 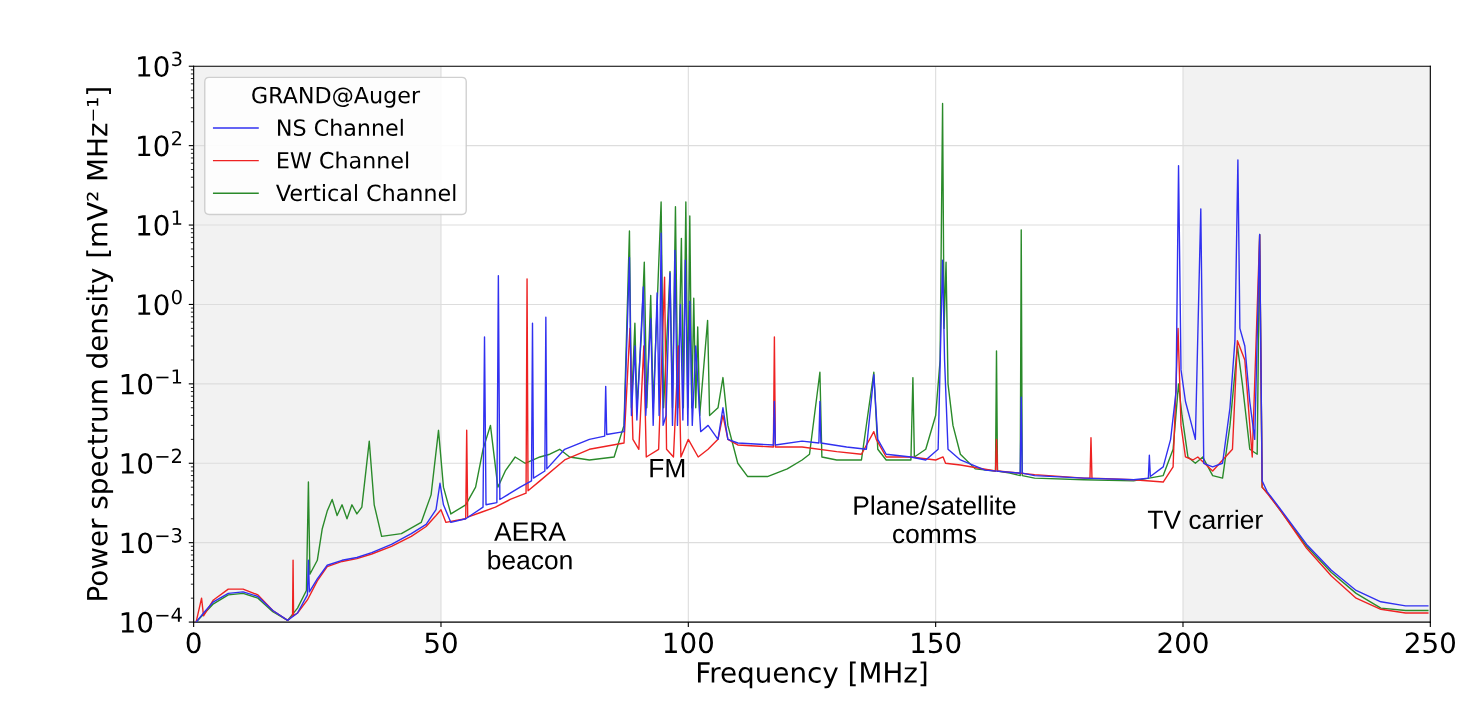 I want to click on x-tick-label: 50, so click(x=441, y=643).